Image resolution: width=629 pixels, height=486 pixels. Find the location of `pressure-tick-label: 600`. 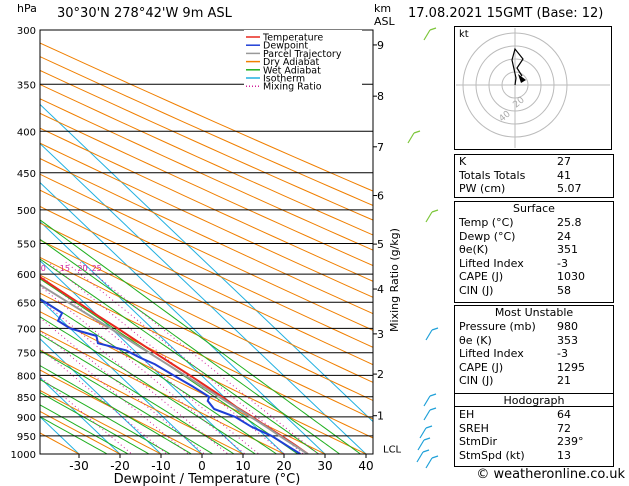

pressure-tick-label: 600 is located at coordinates (26, 275).